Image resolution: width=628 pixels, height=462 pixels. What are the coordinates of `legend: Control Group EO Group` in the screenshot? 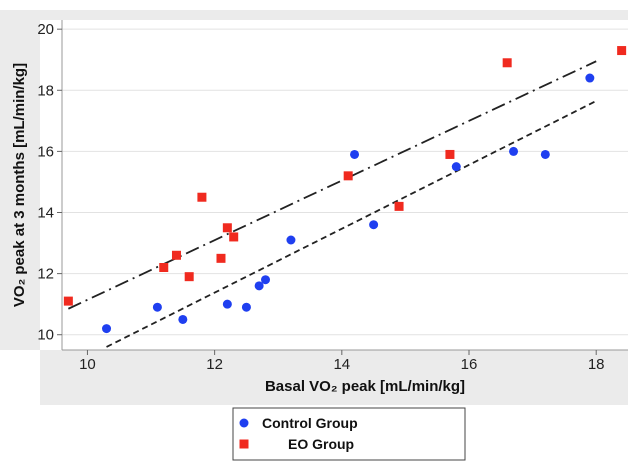 It's located at (349, 434).